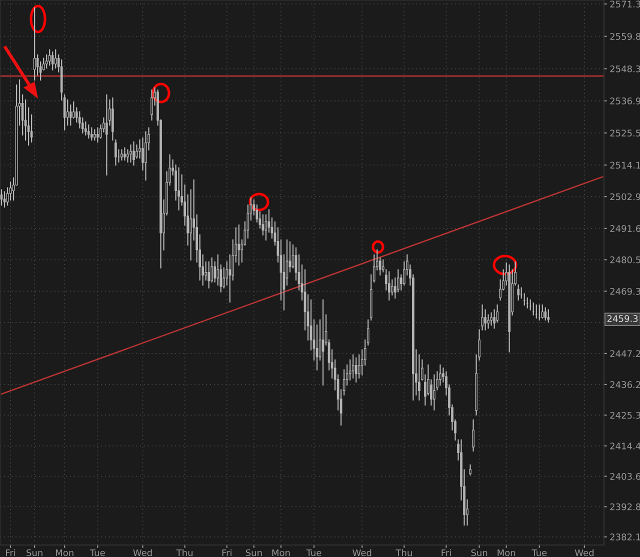  I want to click on y-tick-label: 2480.5, so click(625, 260).